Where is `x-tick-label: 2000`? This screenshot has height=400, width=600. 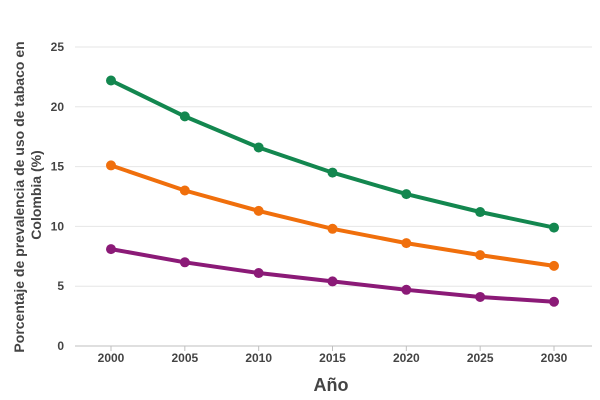 x-tick-label: 2000 is located at coordinates (111, 358).